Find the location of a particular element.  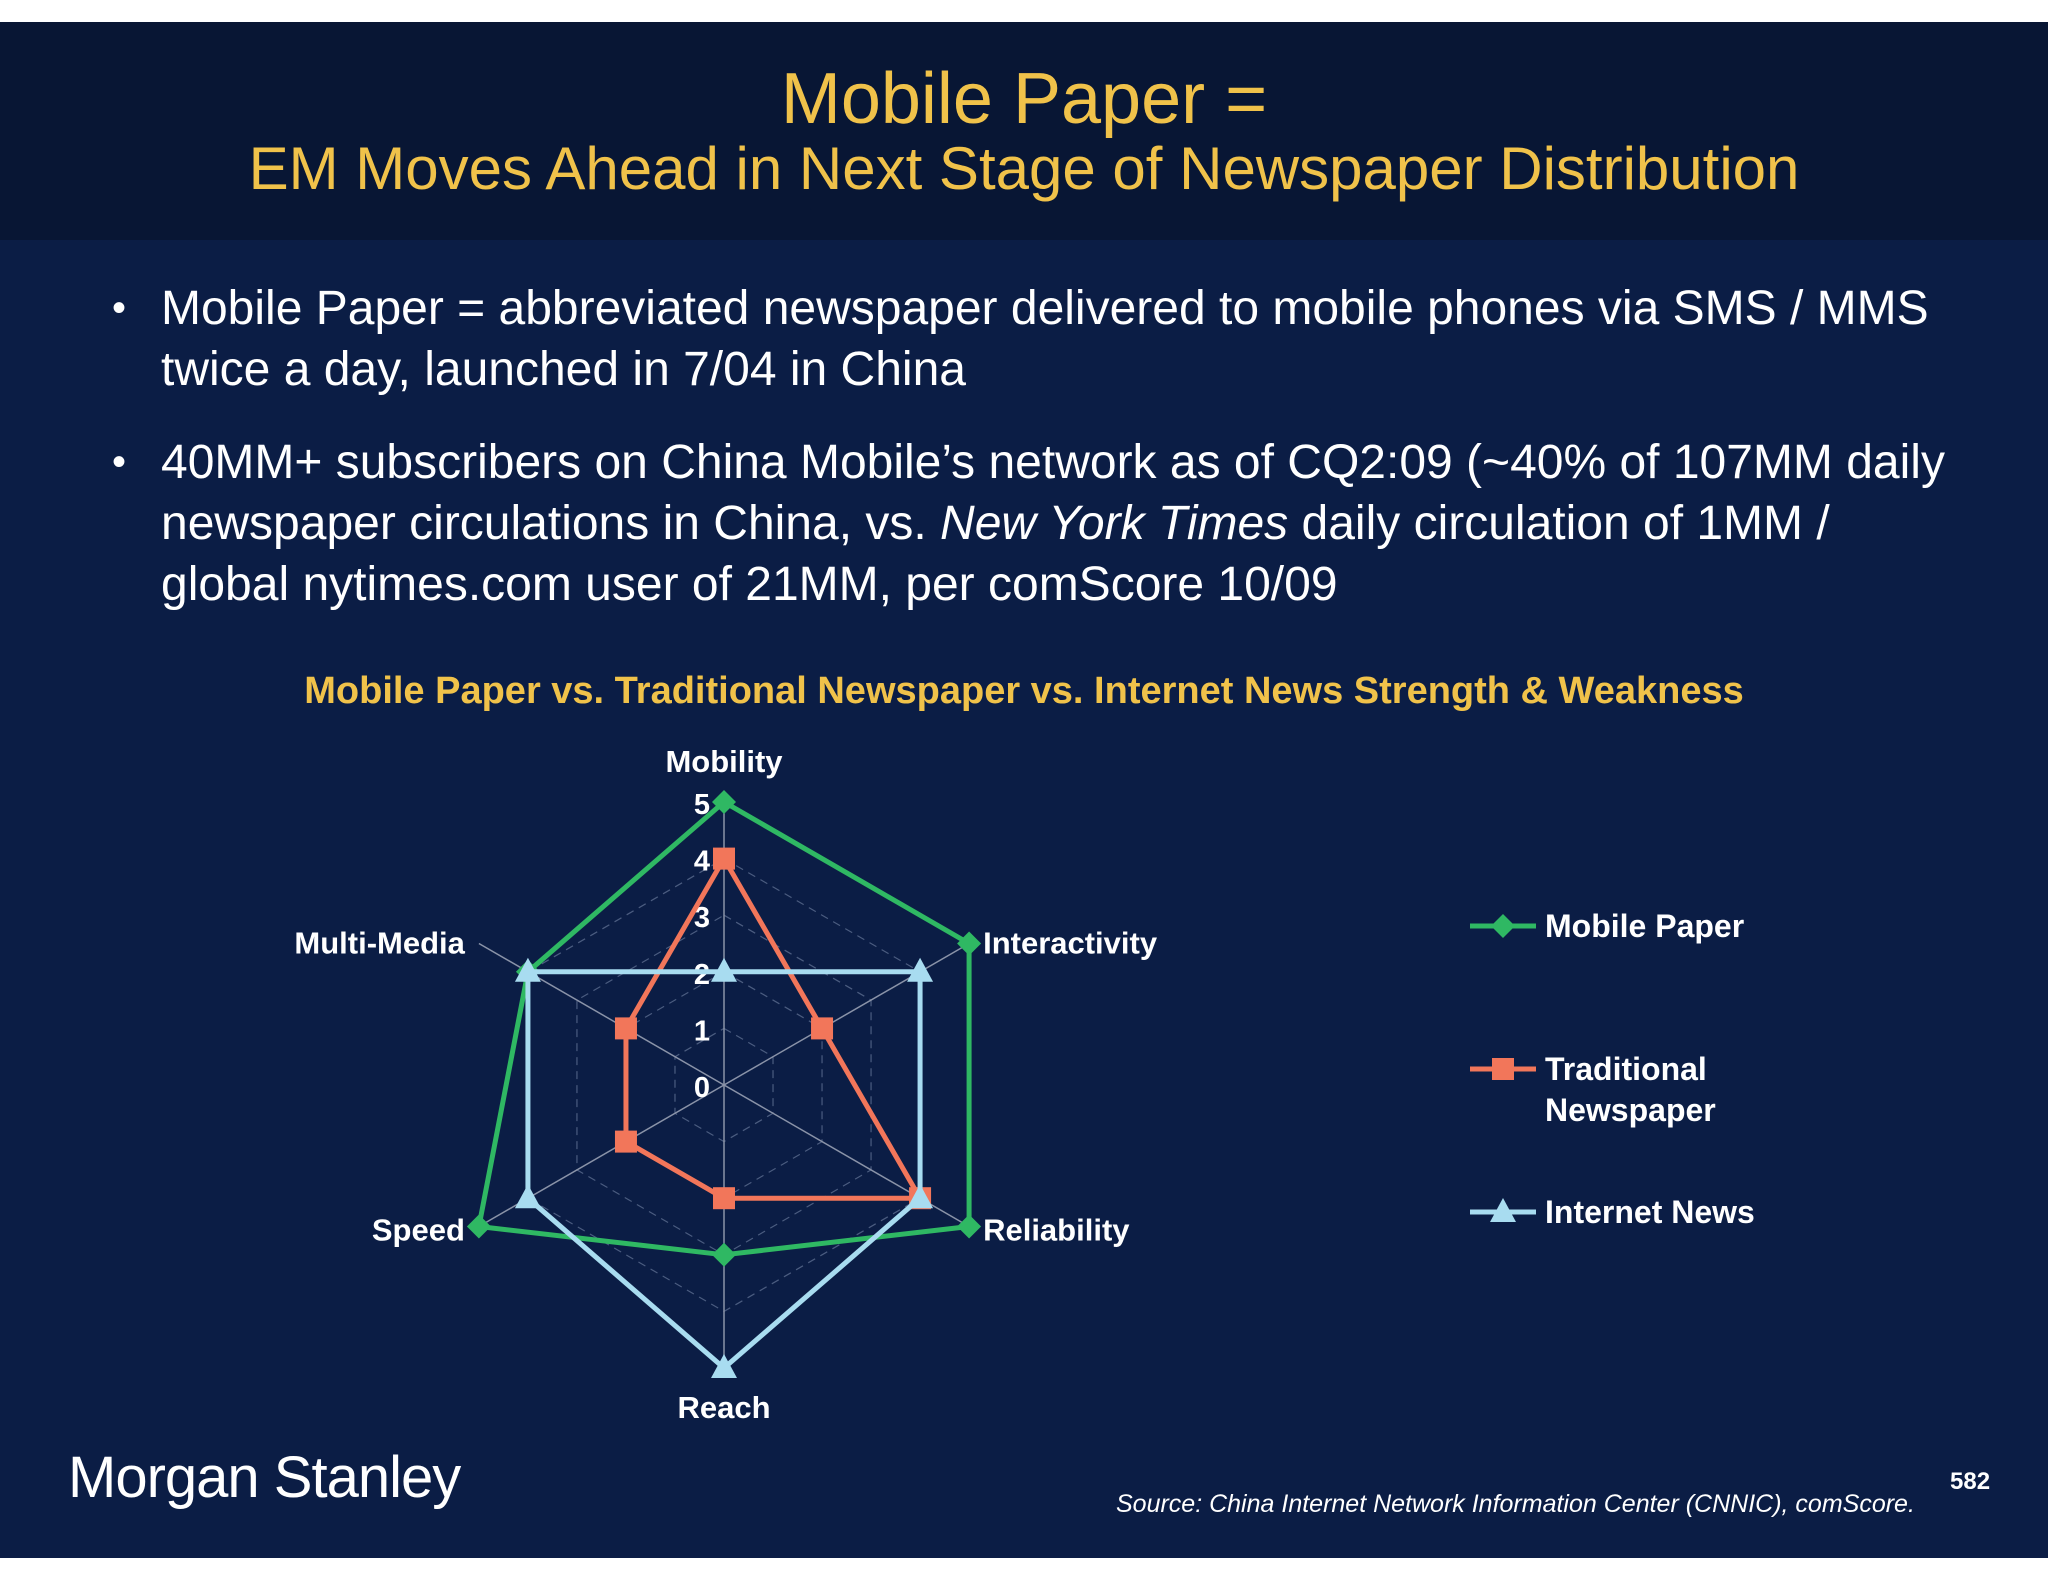

slide-title: Mobile Paper = is located at coordinates (1024, 99).